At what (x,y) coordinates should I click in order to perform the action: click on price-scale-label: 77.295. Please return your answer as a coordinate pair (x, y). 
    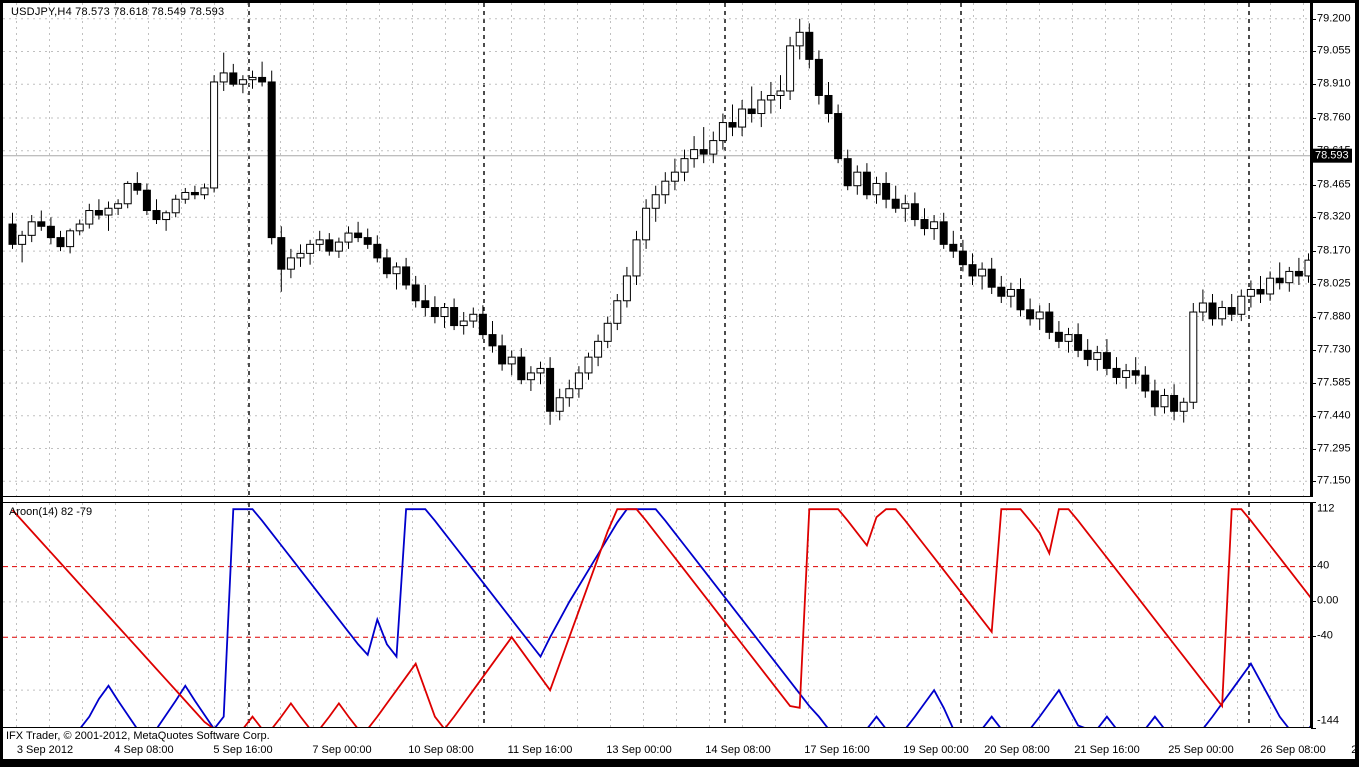
    Looking at the image, I should click on (1334, 448).